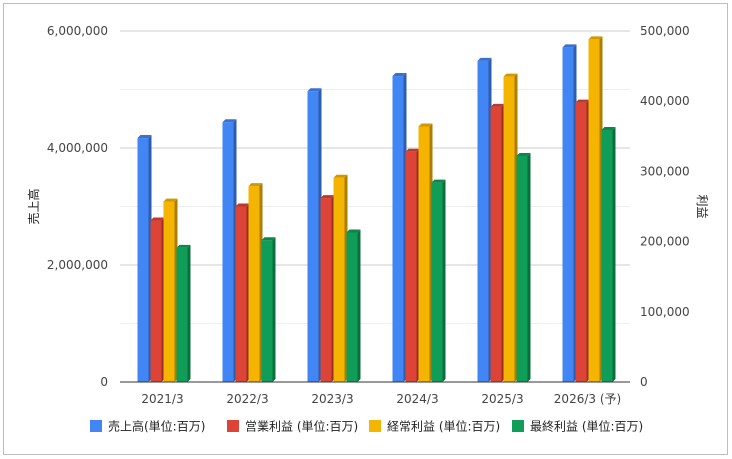 The height and width of the screenshot is (459, 732). Describe the element at coordinates (417, 399) in the screenshot. I see `x-tick-label: 2024/3` at that location.